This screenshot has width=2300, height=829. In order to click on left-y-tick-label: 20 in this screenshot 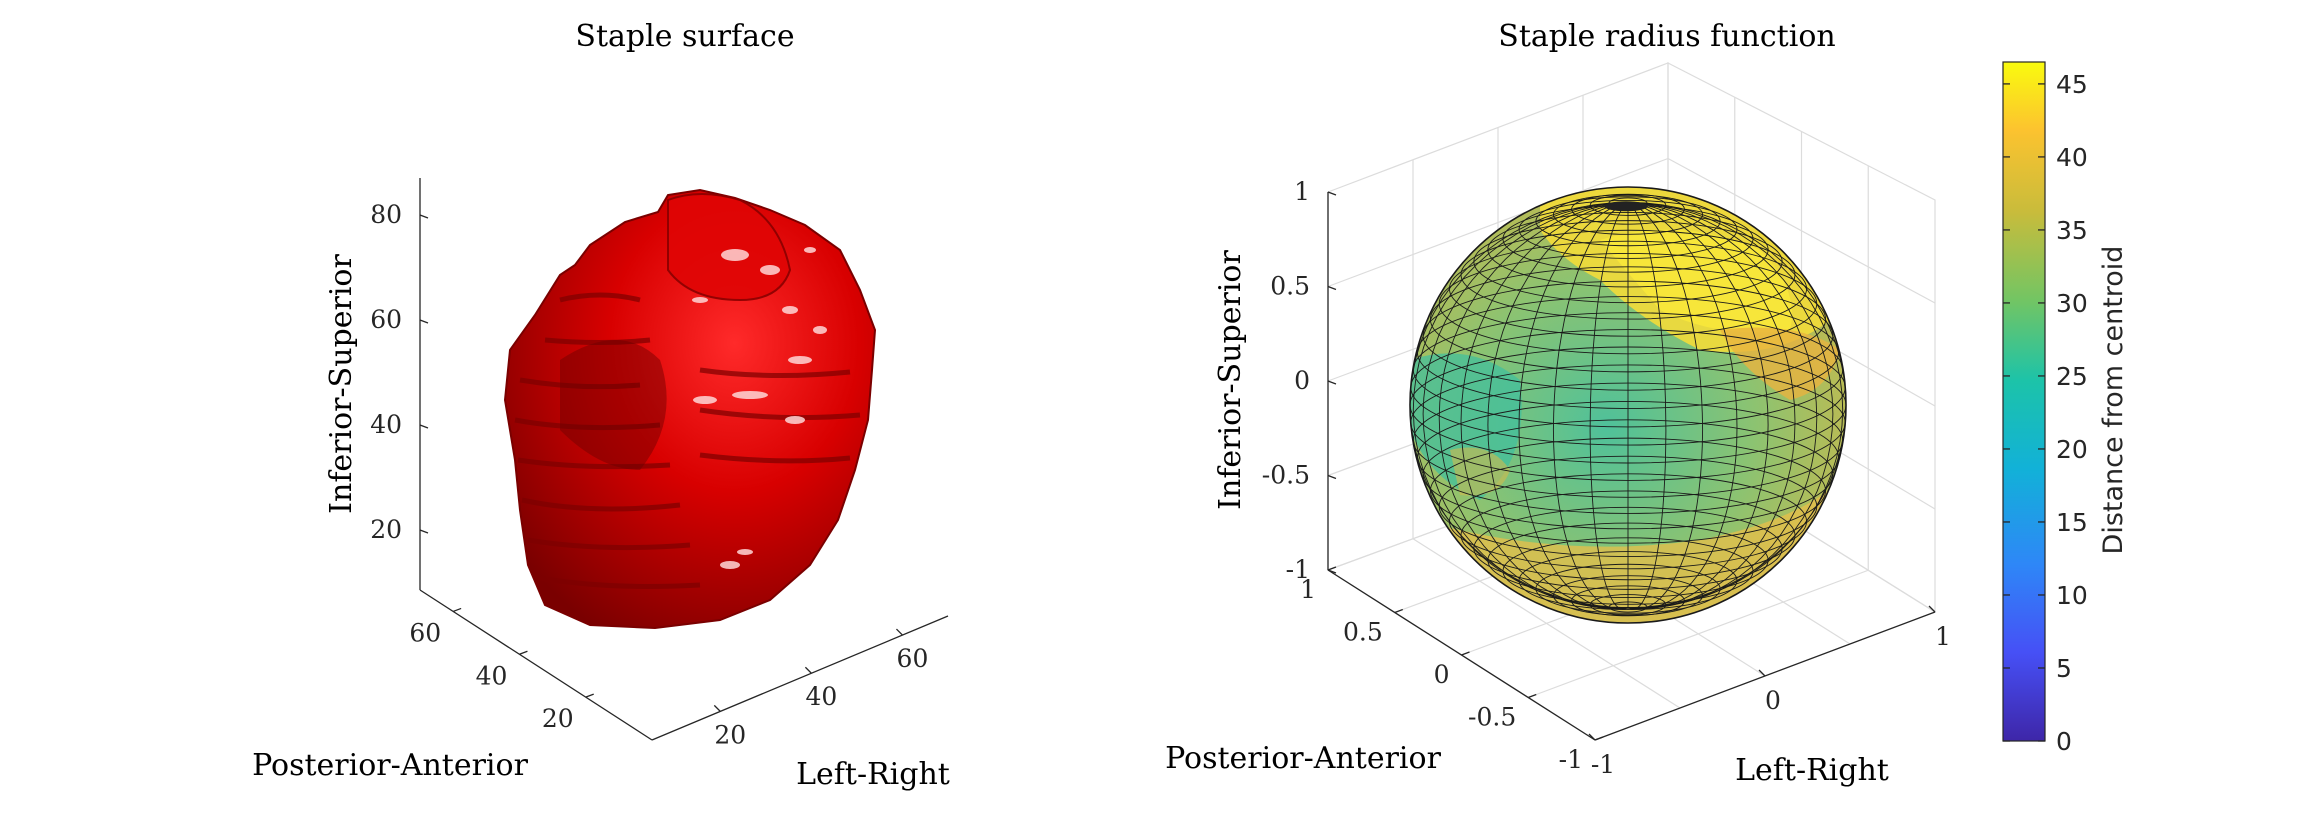, I will do `click(558, 718)`.